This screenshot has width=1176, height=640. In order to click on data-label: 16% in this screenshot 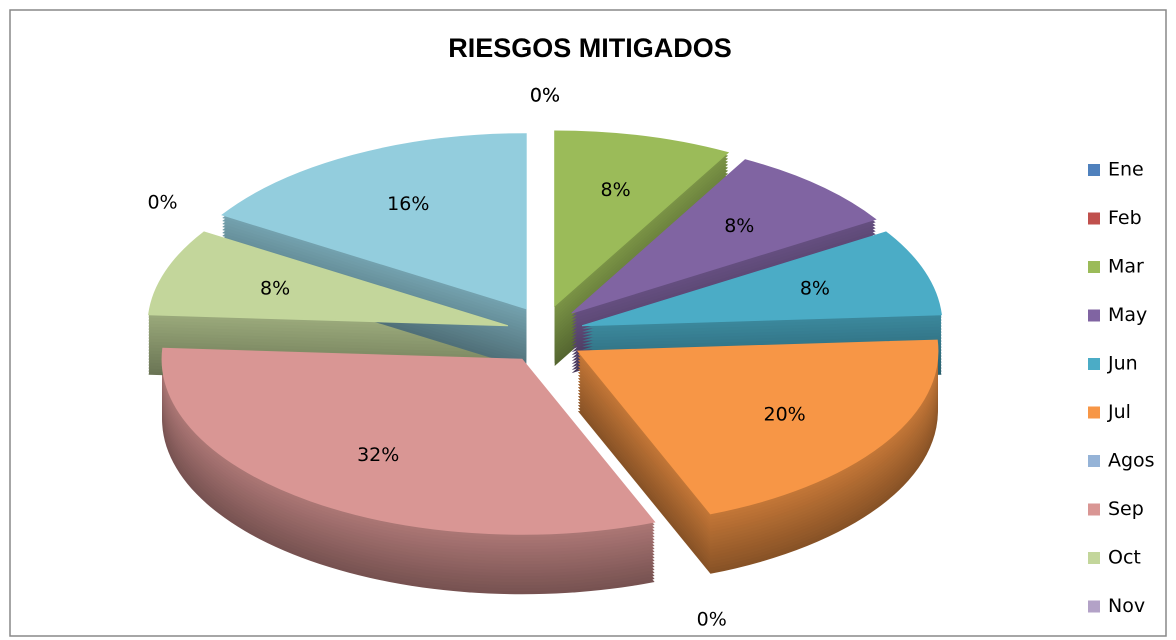, I will do `click(408, 204)`.